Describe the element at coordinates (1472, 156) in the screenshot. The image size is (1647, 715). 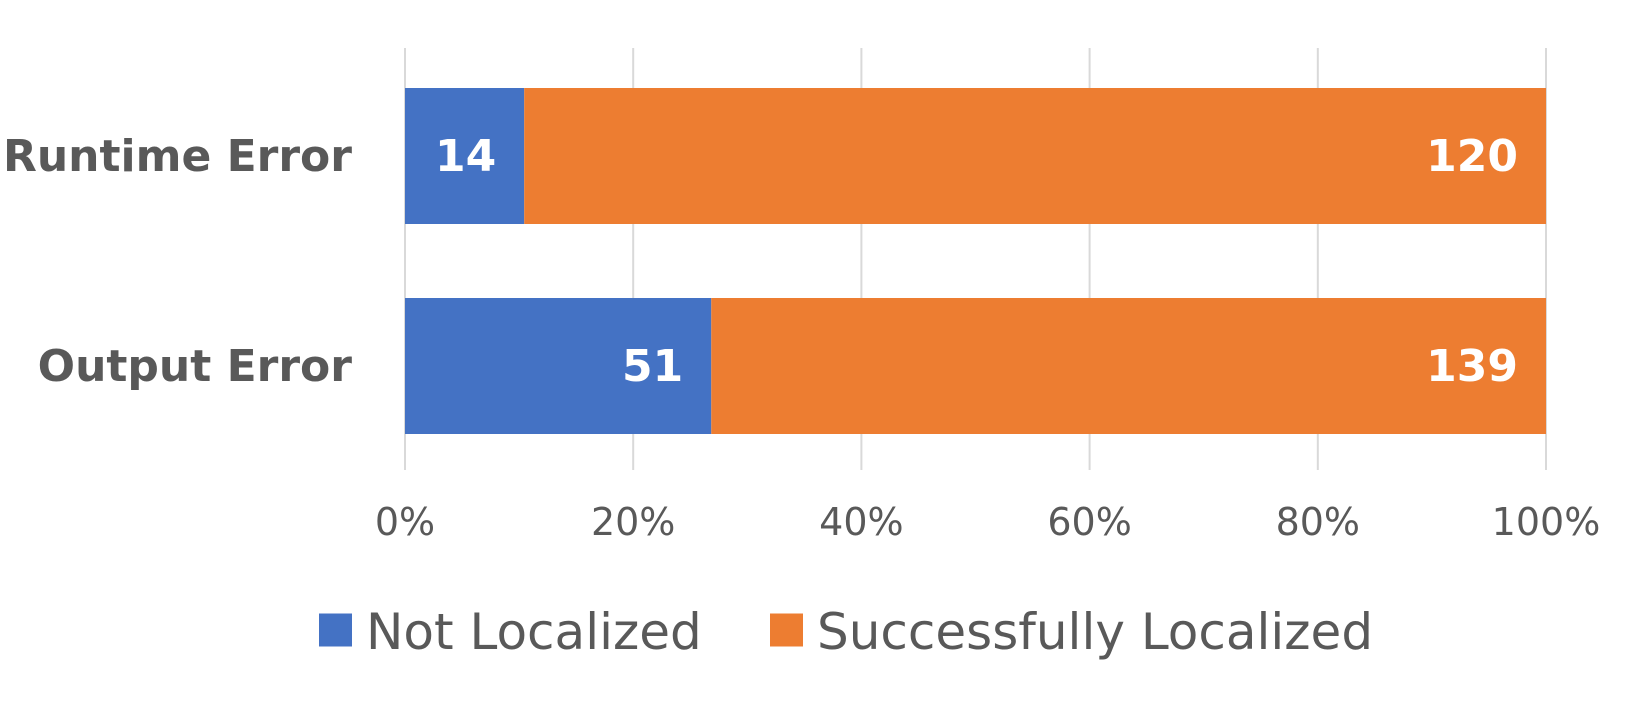
I see `data-label: 120` at that location.